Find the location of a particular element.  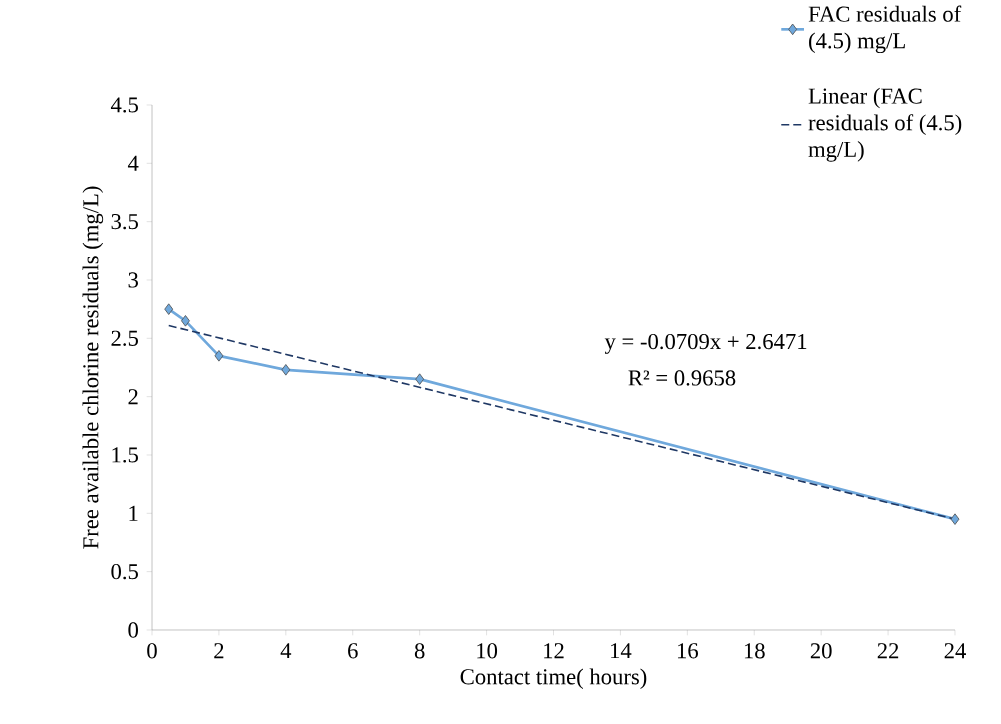

x-tick-label: 12 is located at coordinates (554, 651).